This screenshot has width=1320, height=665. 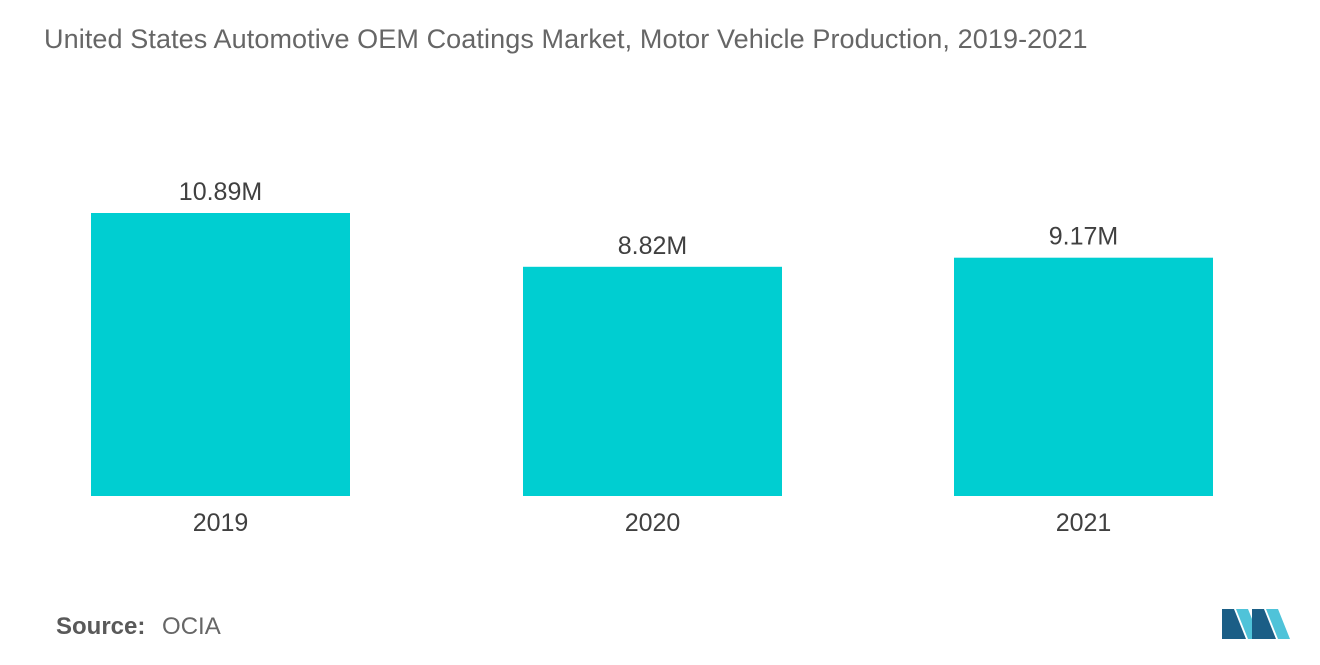 What do you see at coordinates (1083, 376) in the screenshot?
I see `bar-2021` at bounding box center [1083, 376].